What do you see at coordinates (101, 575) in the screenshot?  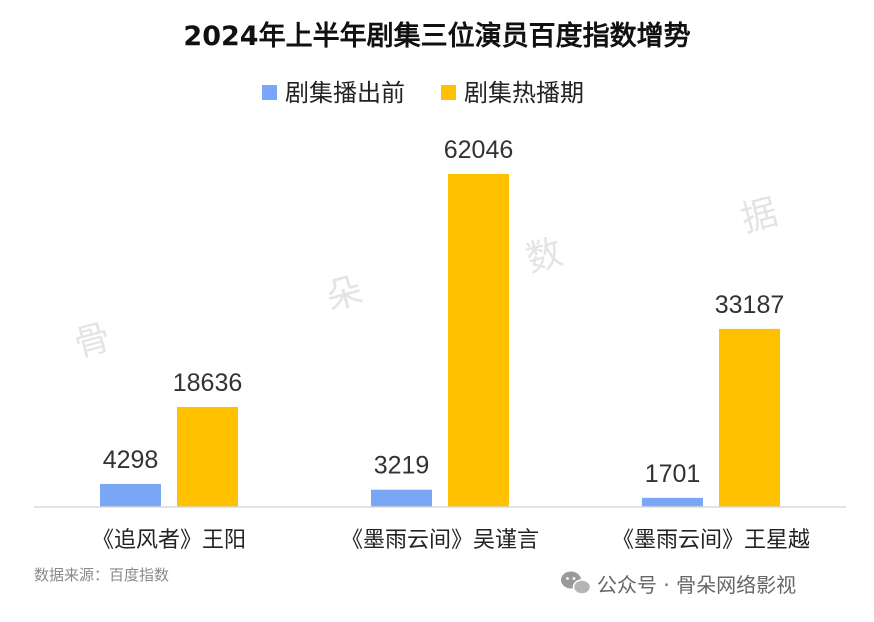 I see `source-note: 数据来源：百度指数` at bounding box center [101, 575].